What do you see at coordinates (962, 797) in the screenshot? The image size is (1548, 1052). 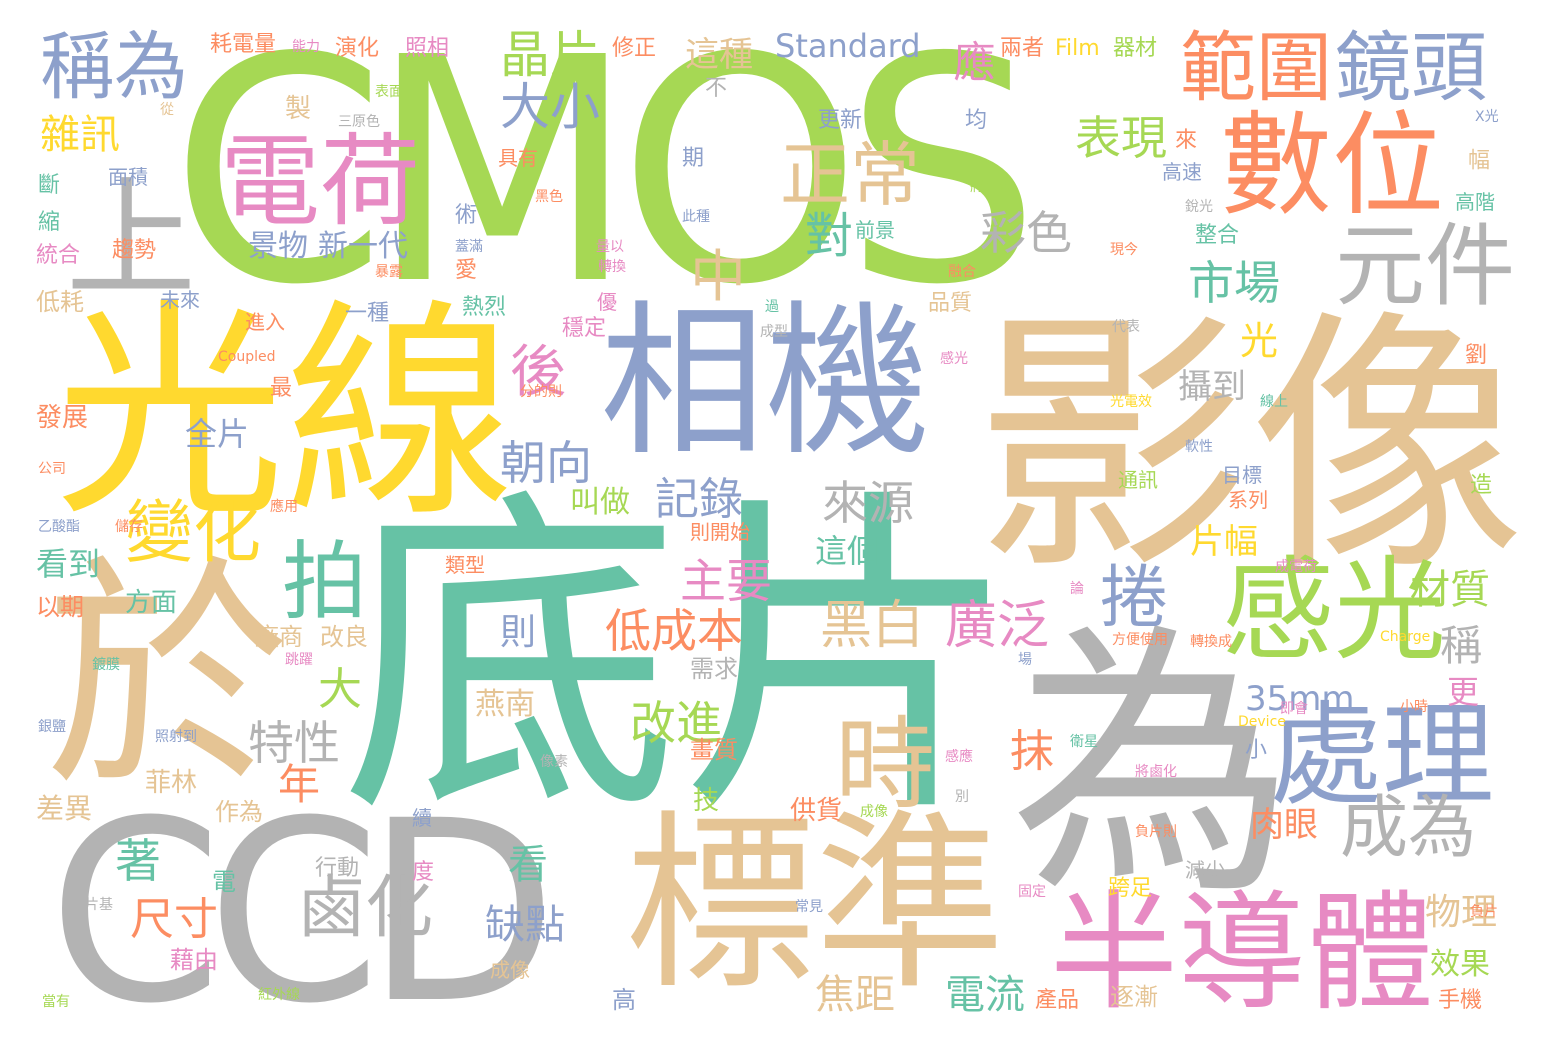 I see `word-bie: 別` at bounding box center [962, 797].